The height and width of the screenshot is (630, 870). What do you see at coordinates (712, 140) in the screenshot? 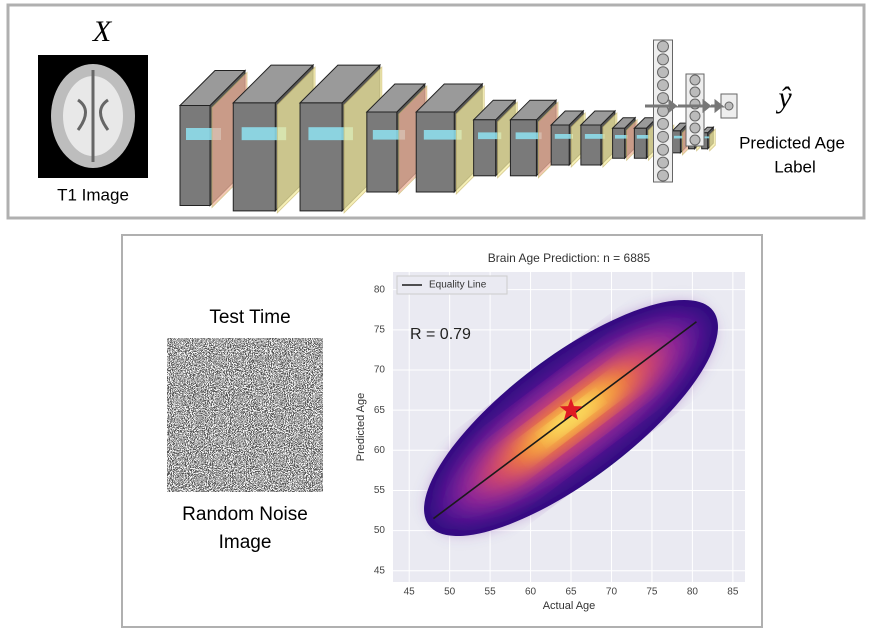
I see `activation` at bounding box center [712, 140].